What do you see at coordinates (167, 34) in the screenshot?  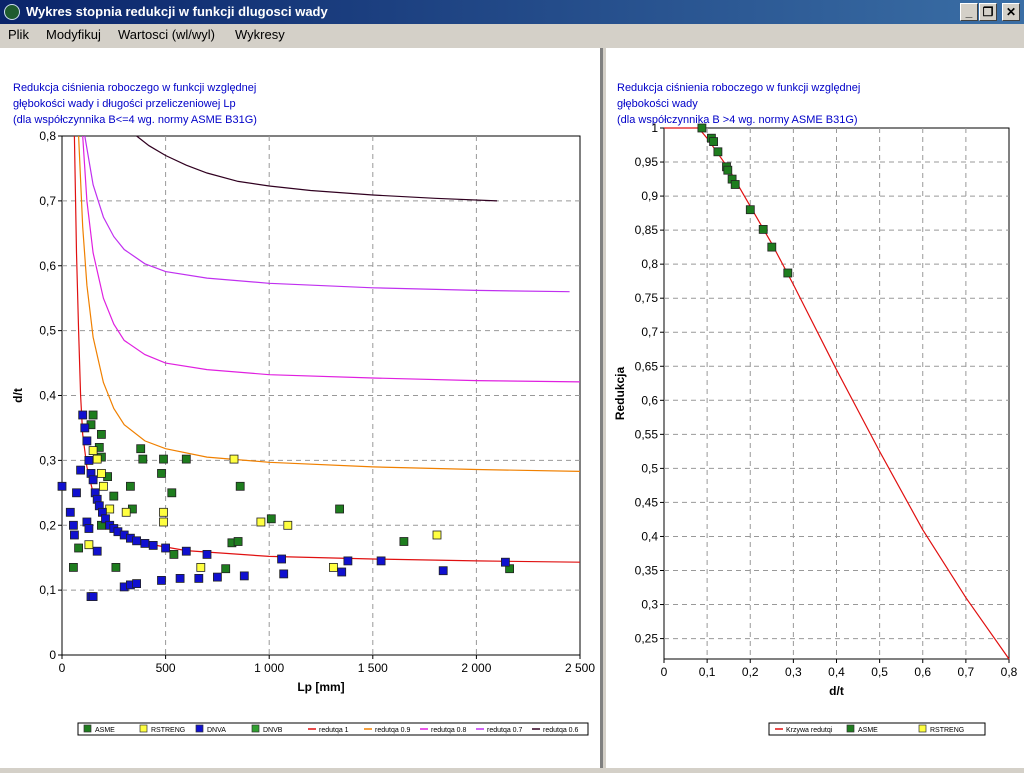 I see `menu-wartosci: Wartosci (wl/wyl)` at bounding box center [167, 34].